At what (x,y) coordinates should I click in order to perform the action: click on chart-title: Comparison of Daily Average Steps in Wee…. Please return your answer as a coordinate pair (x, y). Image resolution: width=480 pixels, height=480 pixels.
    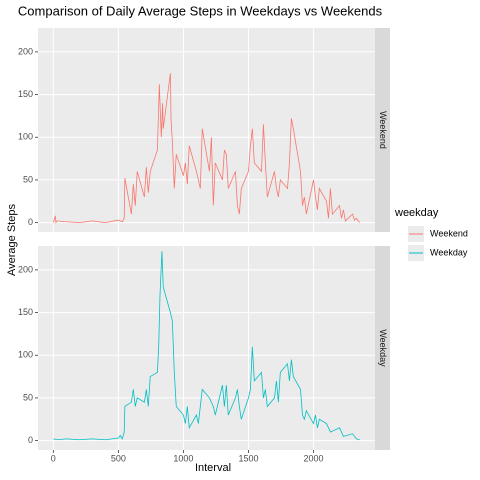
    Looking at the image, I should click on (200, 10).